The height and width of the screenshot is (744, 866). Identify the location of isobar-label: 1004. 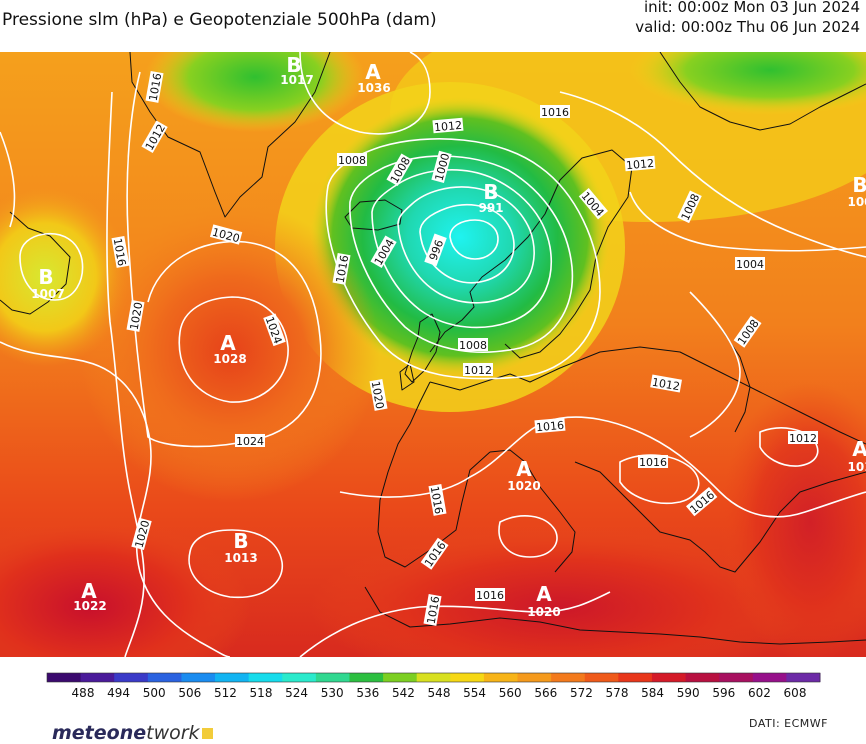
(750, 264).